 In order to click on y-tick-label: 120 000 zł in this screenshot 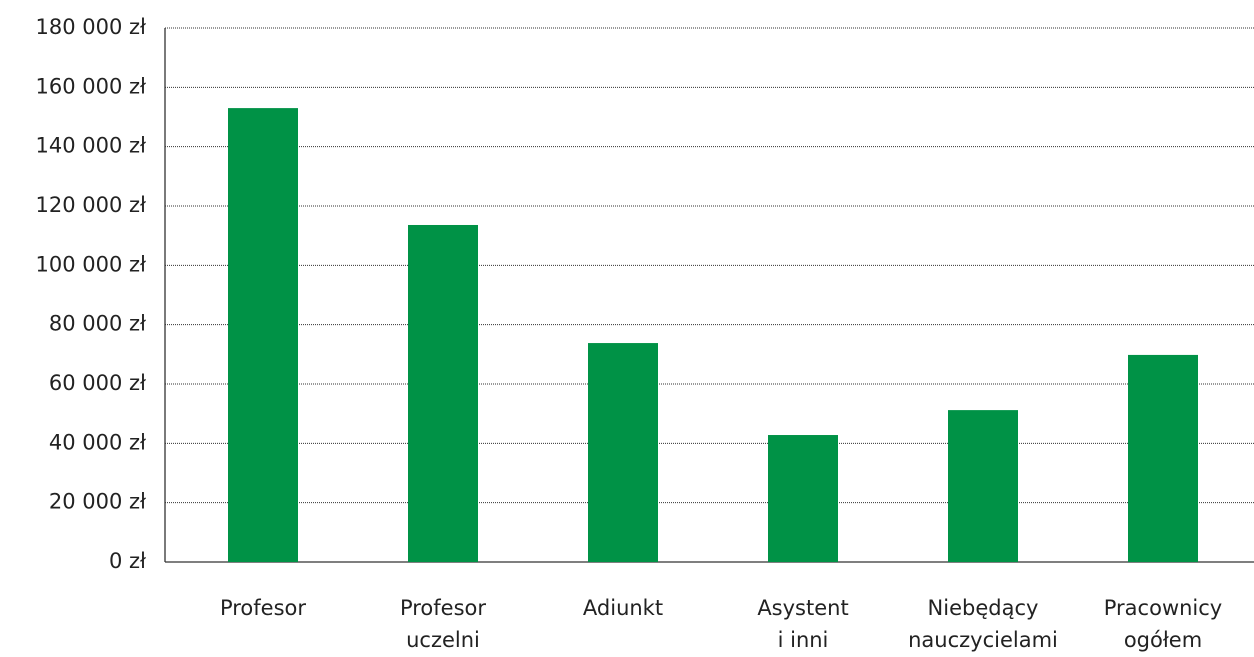, I will do `click(90, 205)`.